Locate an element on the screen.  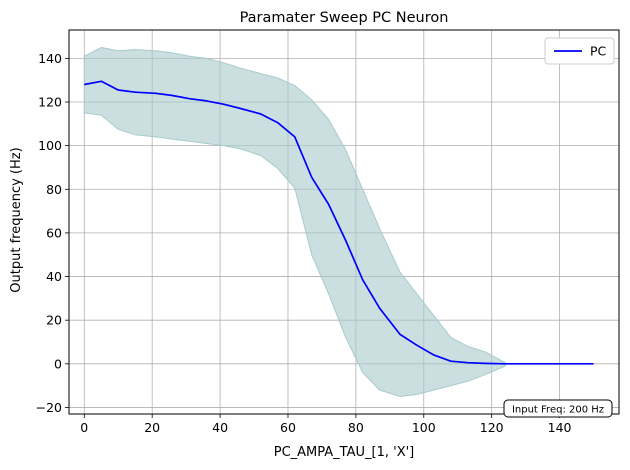
x-tick-label: 120 is located at coordinates (492, 427).